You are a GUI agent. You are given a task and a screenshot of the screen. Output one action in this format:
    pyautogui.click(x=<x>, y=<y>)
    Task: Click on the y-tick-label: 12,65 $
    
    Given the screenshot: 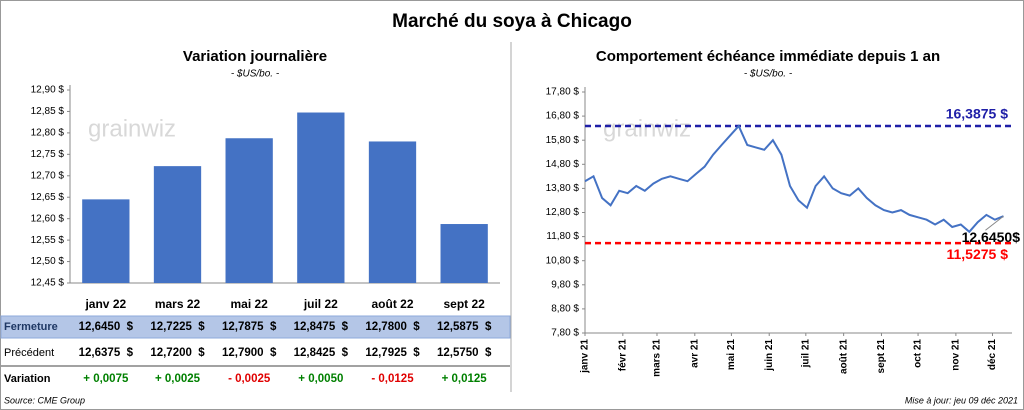 What is the action you would take?
    pyautogui.click(x=48, y=197)
    